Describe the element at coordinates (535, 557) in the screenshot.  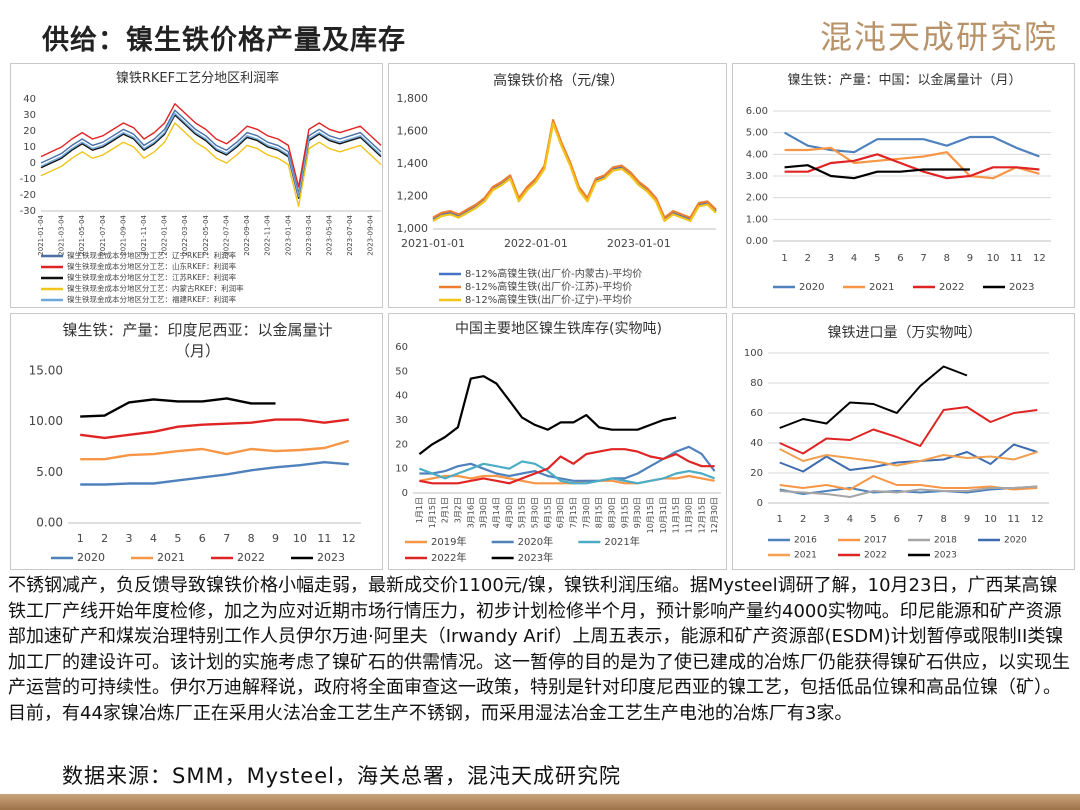
I see `legend-label: 2023年` at that location.